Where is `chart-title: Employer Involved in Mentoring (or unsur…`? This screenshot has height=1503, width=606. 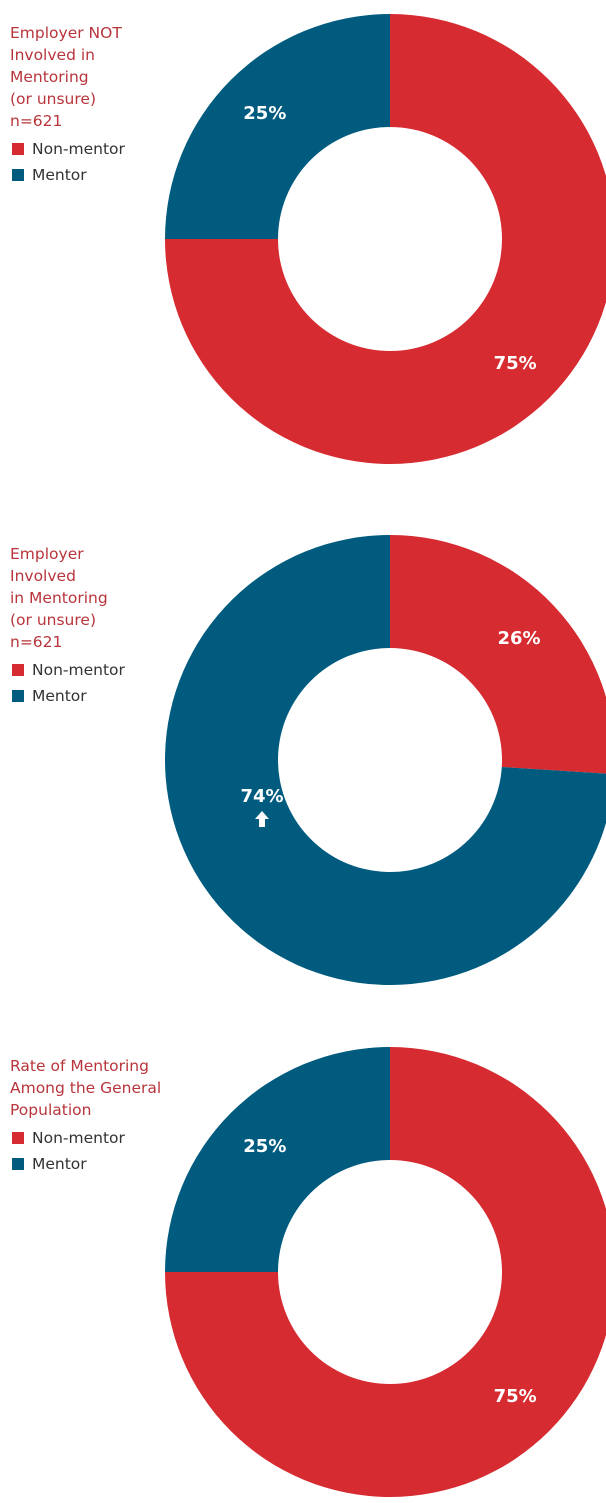
chart-title: Employer Involved in Mentoring (or unsur… is located at coordinates (59, 598).